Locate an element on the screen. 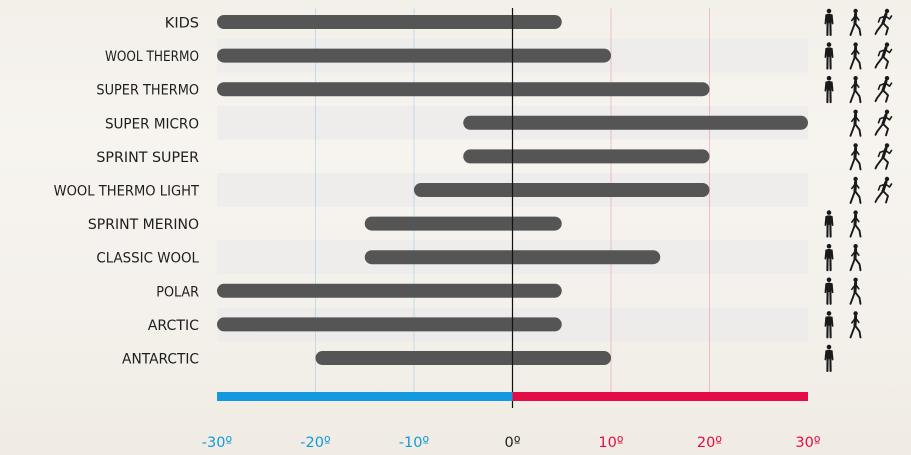  tick-label: 20º is located at coordinates (709, 443).